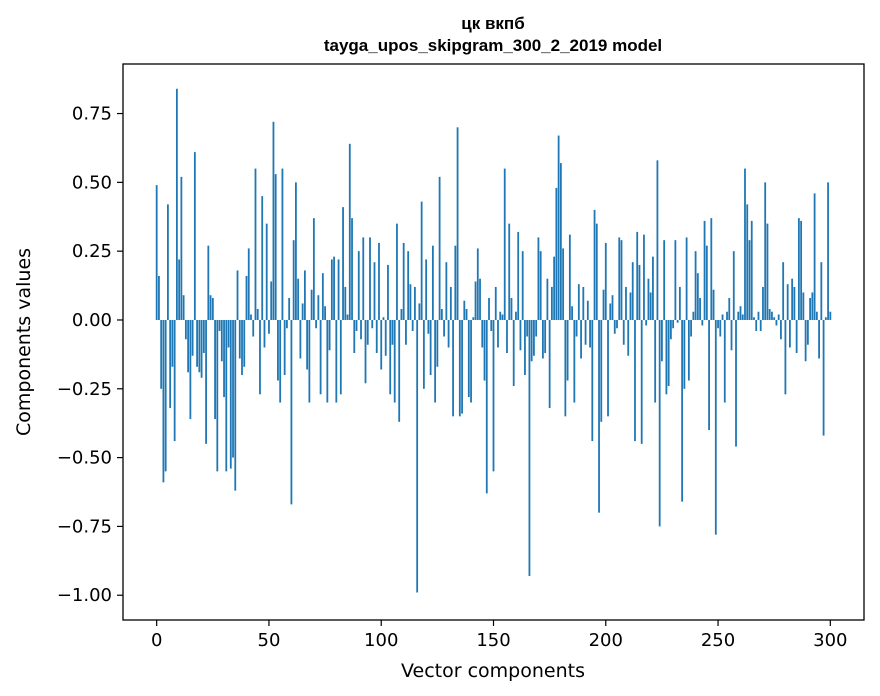 Image resolution: width=880 pixels, height=696 pixels. Describe the element at coordinates (92, 114) in the screenshot. I see `y-tick-label: 0.75` at that location.